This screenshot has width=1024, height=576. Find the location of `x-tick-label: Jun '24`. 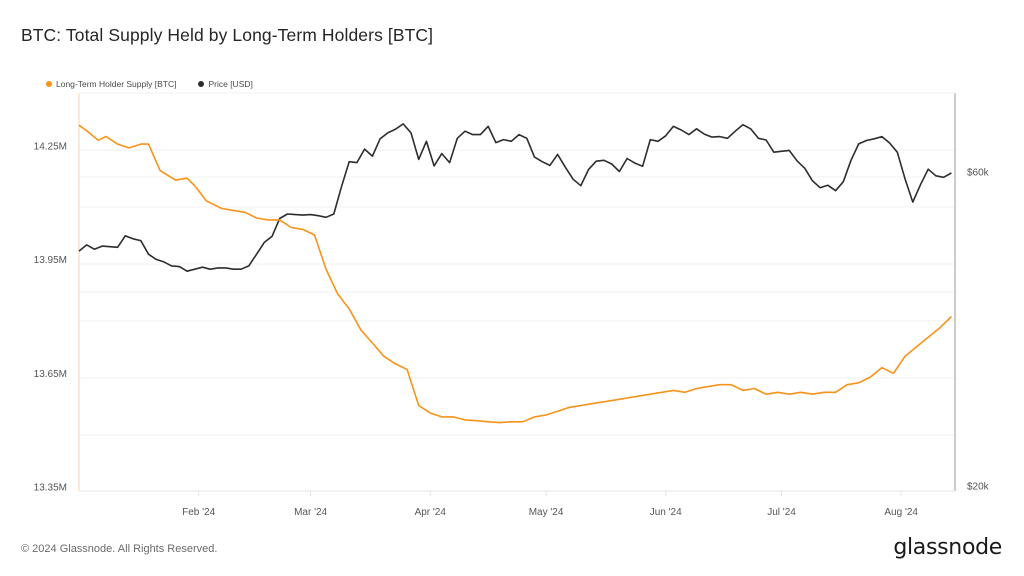

x-tick-label: Jun '24 is located at coordinates (666, 512).